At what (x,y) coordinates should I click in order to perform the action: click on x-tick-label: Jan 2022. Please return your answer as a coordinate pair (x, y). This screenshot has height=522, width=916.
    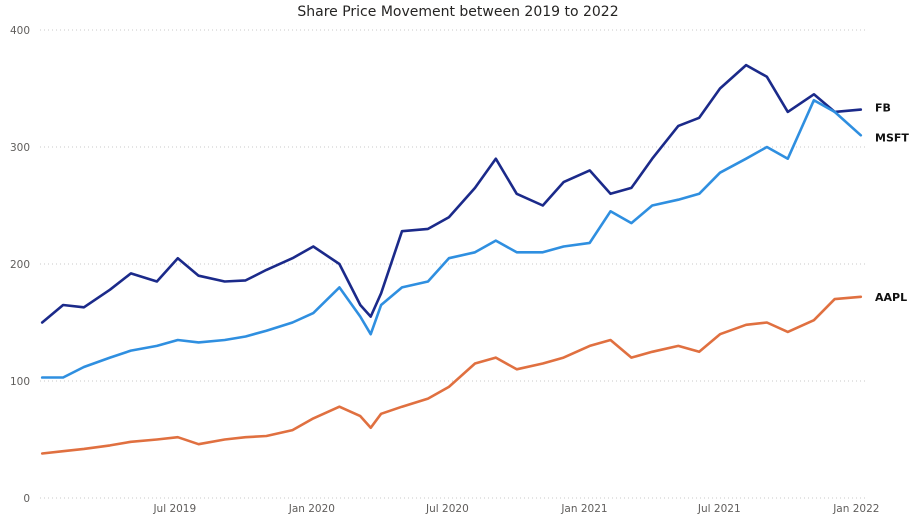
    Looking at the image, I should click on (855, 509).